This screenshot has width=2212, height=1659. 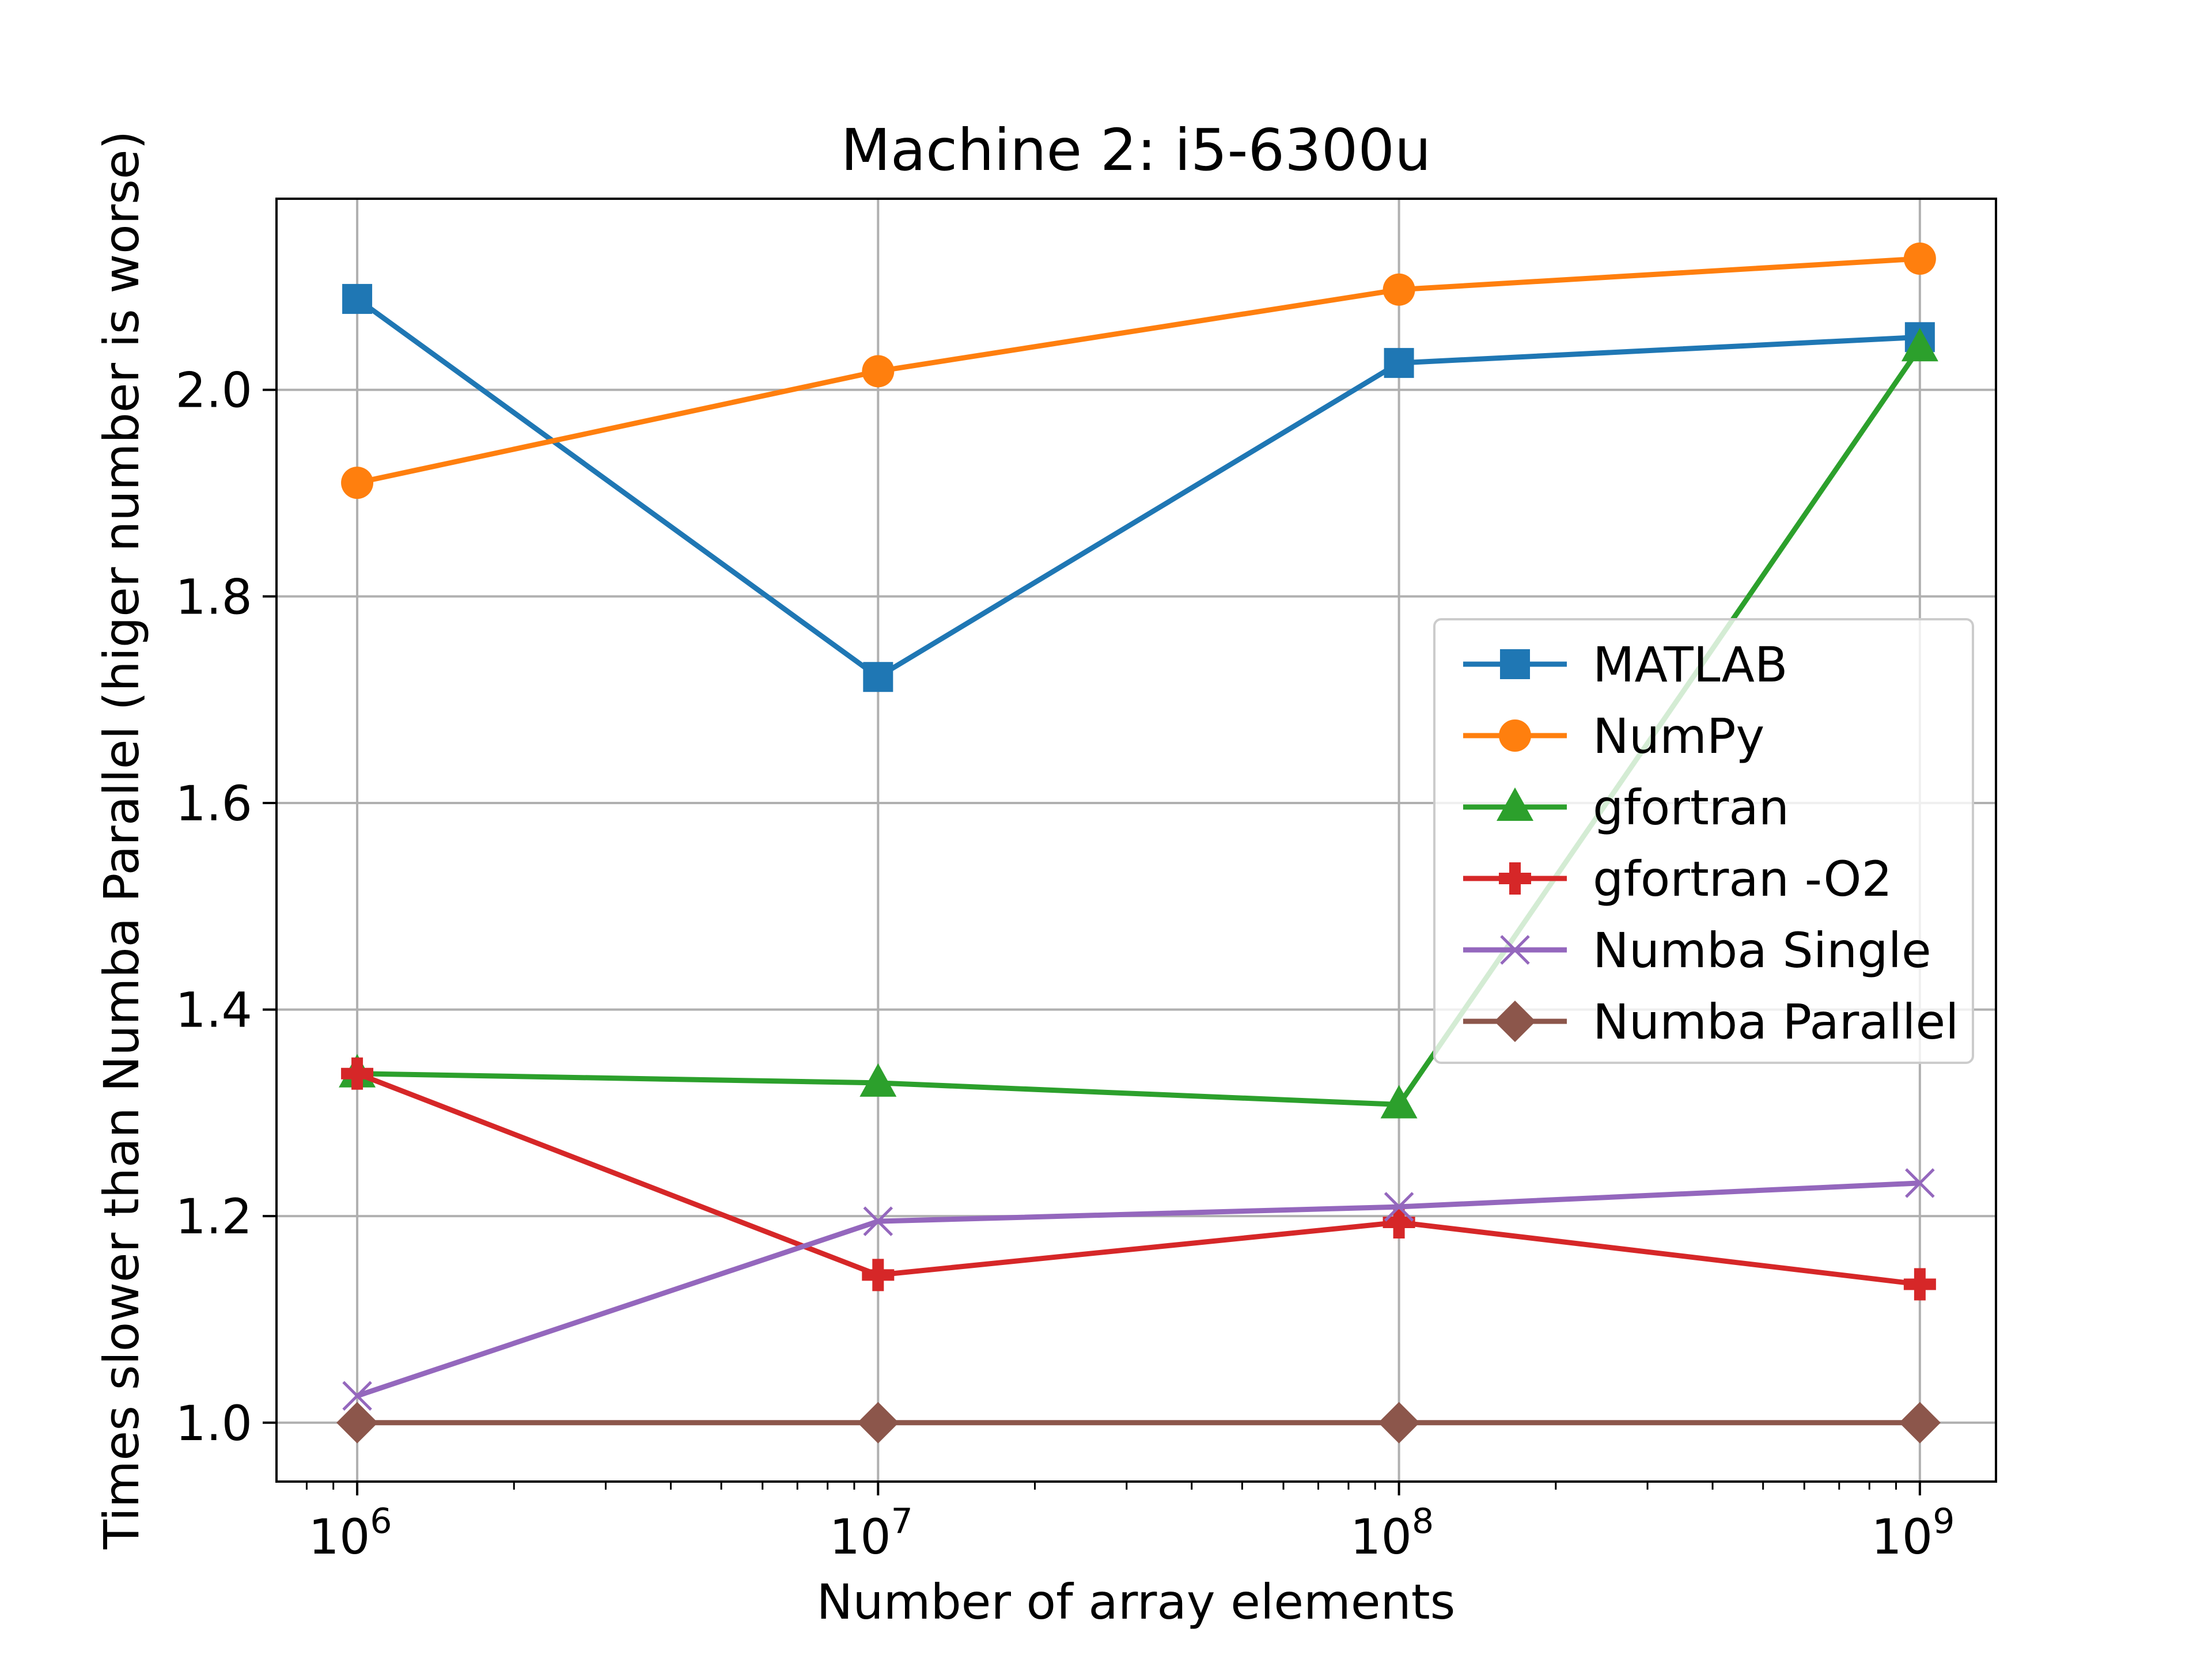 I want to click on x-tick-label: 10⁶, so click(x=350, y=1533).